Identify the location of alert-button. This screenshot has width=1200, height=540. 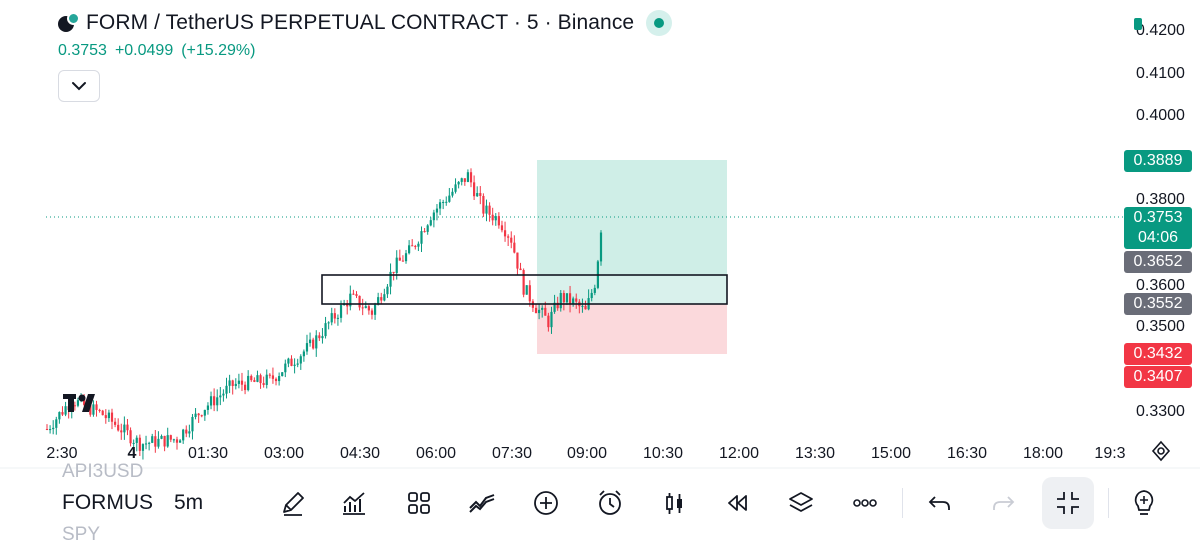
(610, 503).